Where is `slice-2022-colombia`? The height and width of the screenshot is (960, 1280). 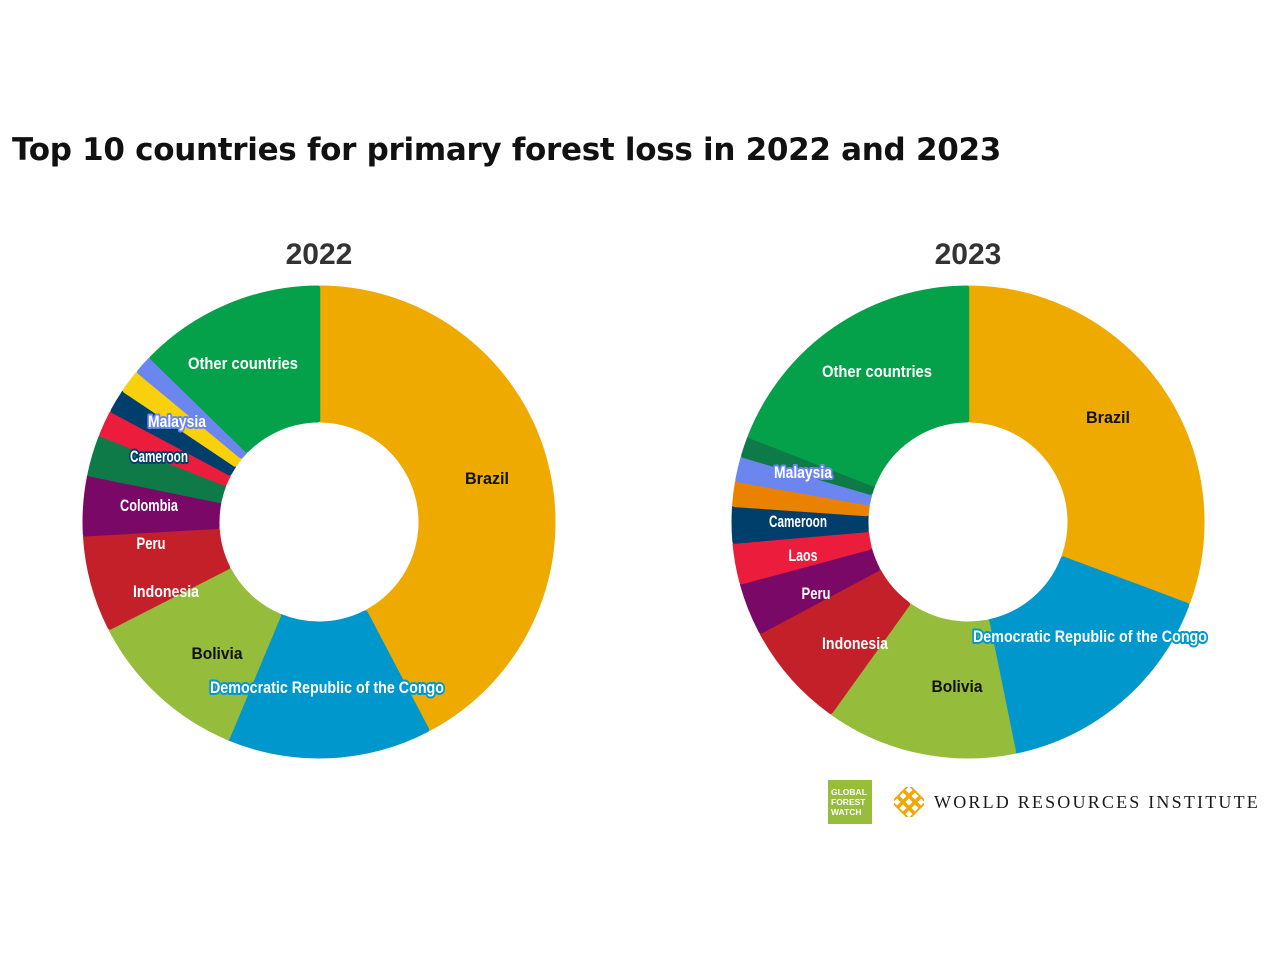
slice-2022-colombia is located at coordinates (157, 468).